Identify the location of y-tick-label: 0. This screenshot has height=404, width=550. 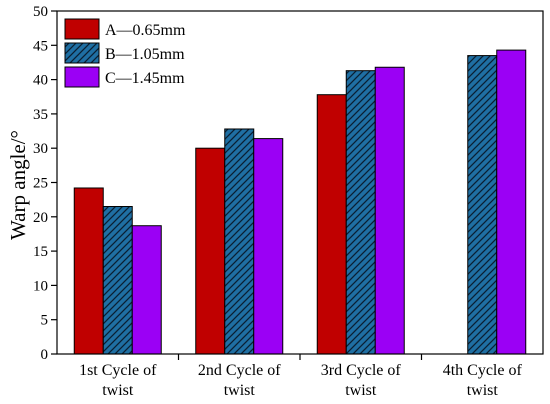
(45, 355).